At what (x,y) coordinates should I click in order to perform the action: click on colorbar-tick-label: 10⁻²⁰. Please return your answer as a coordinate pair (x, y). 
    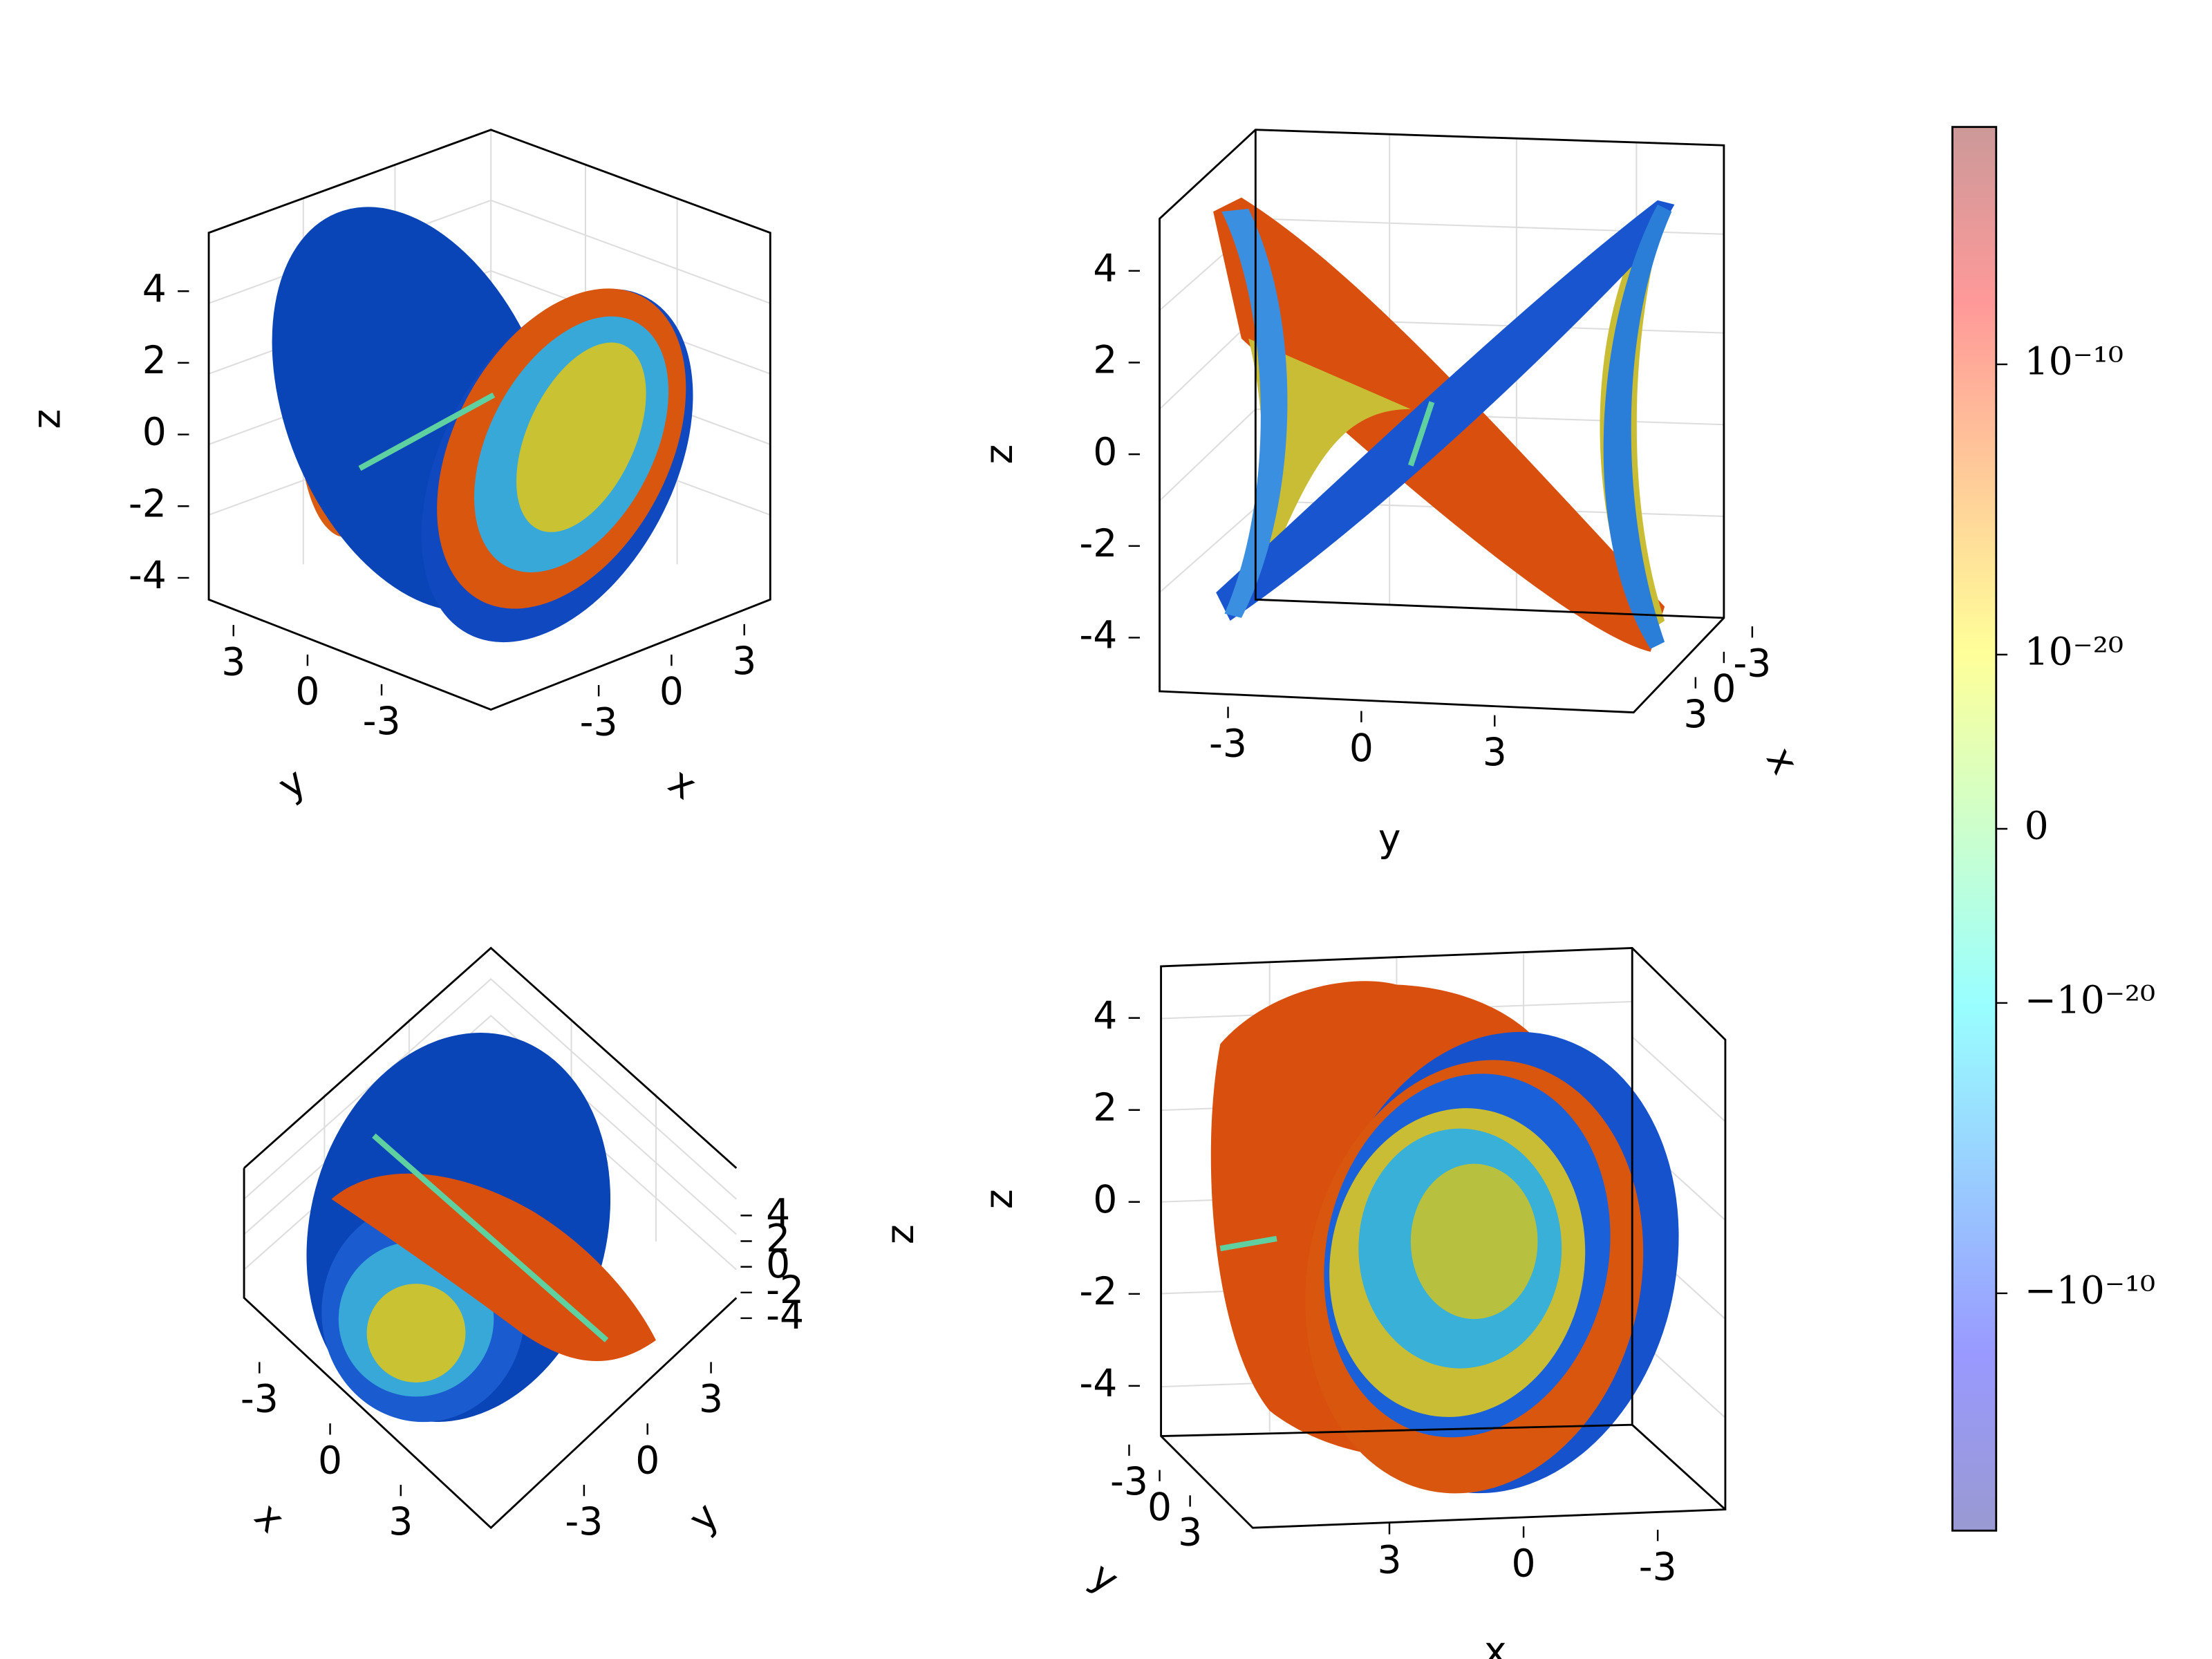
    Looking at the image, I should click on (2074, 652).